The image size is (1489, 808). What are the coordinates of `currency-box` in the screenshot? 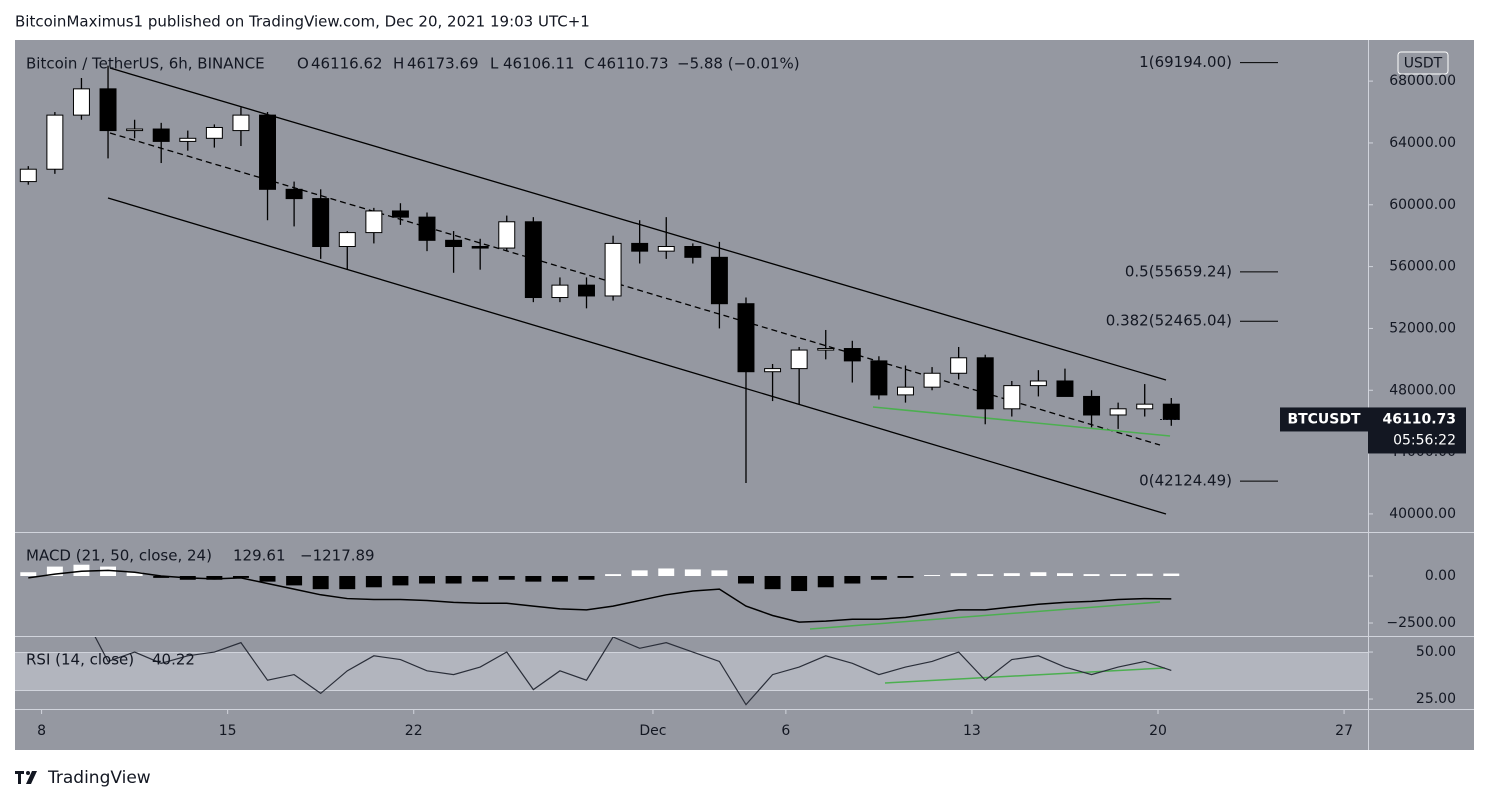 It's located at (1423, 63).